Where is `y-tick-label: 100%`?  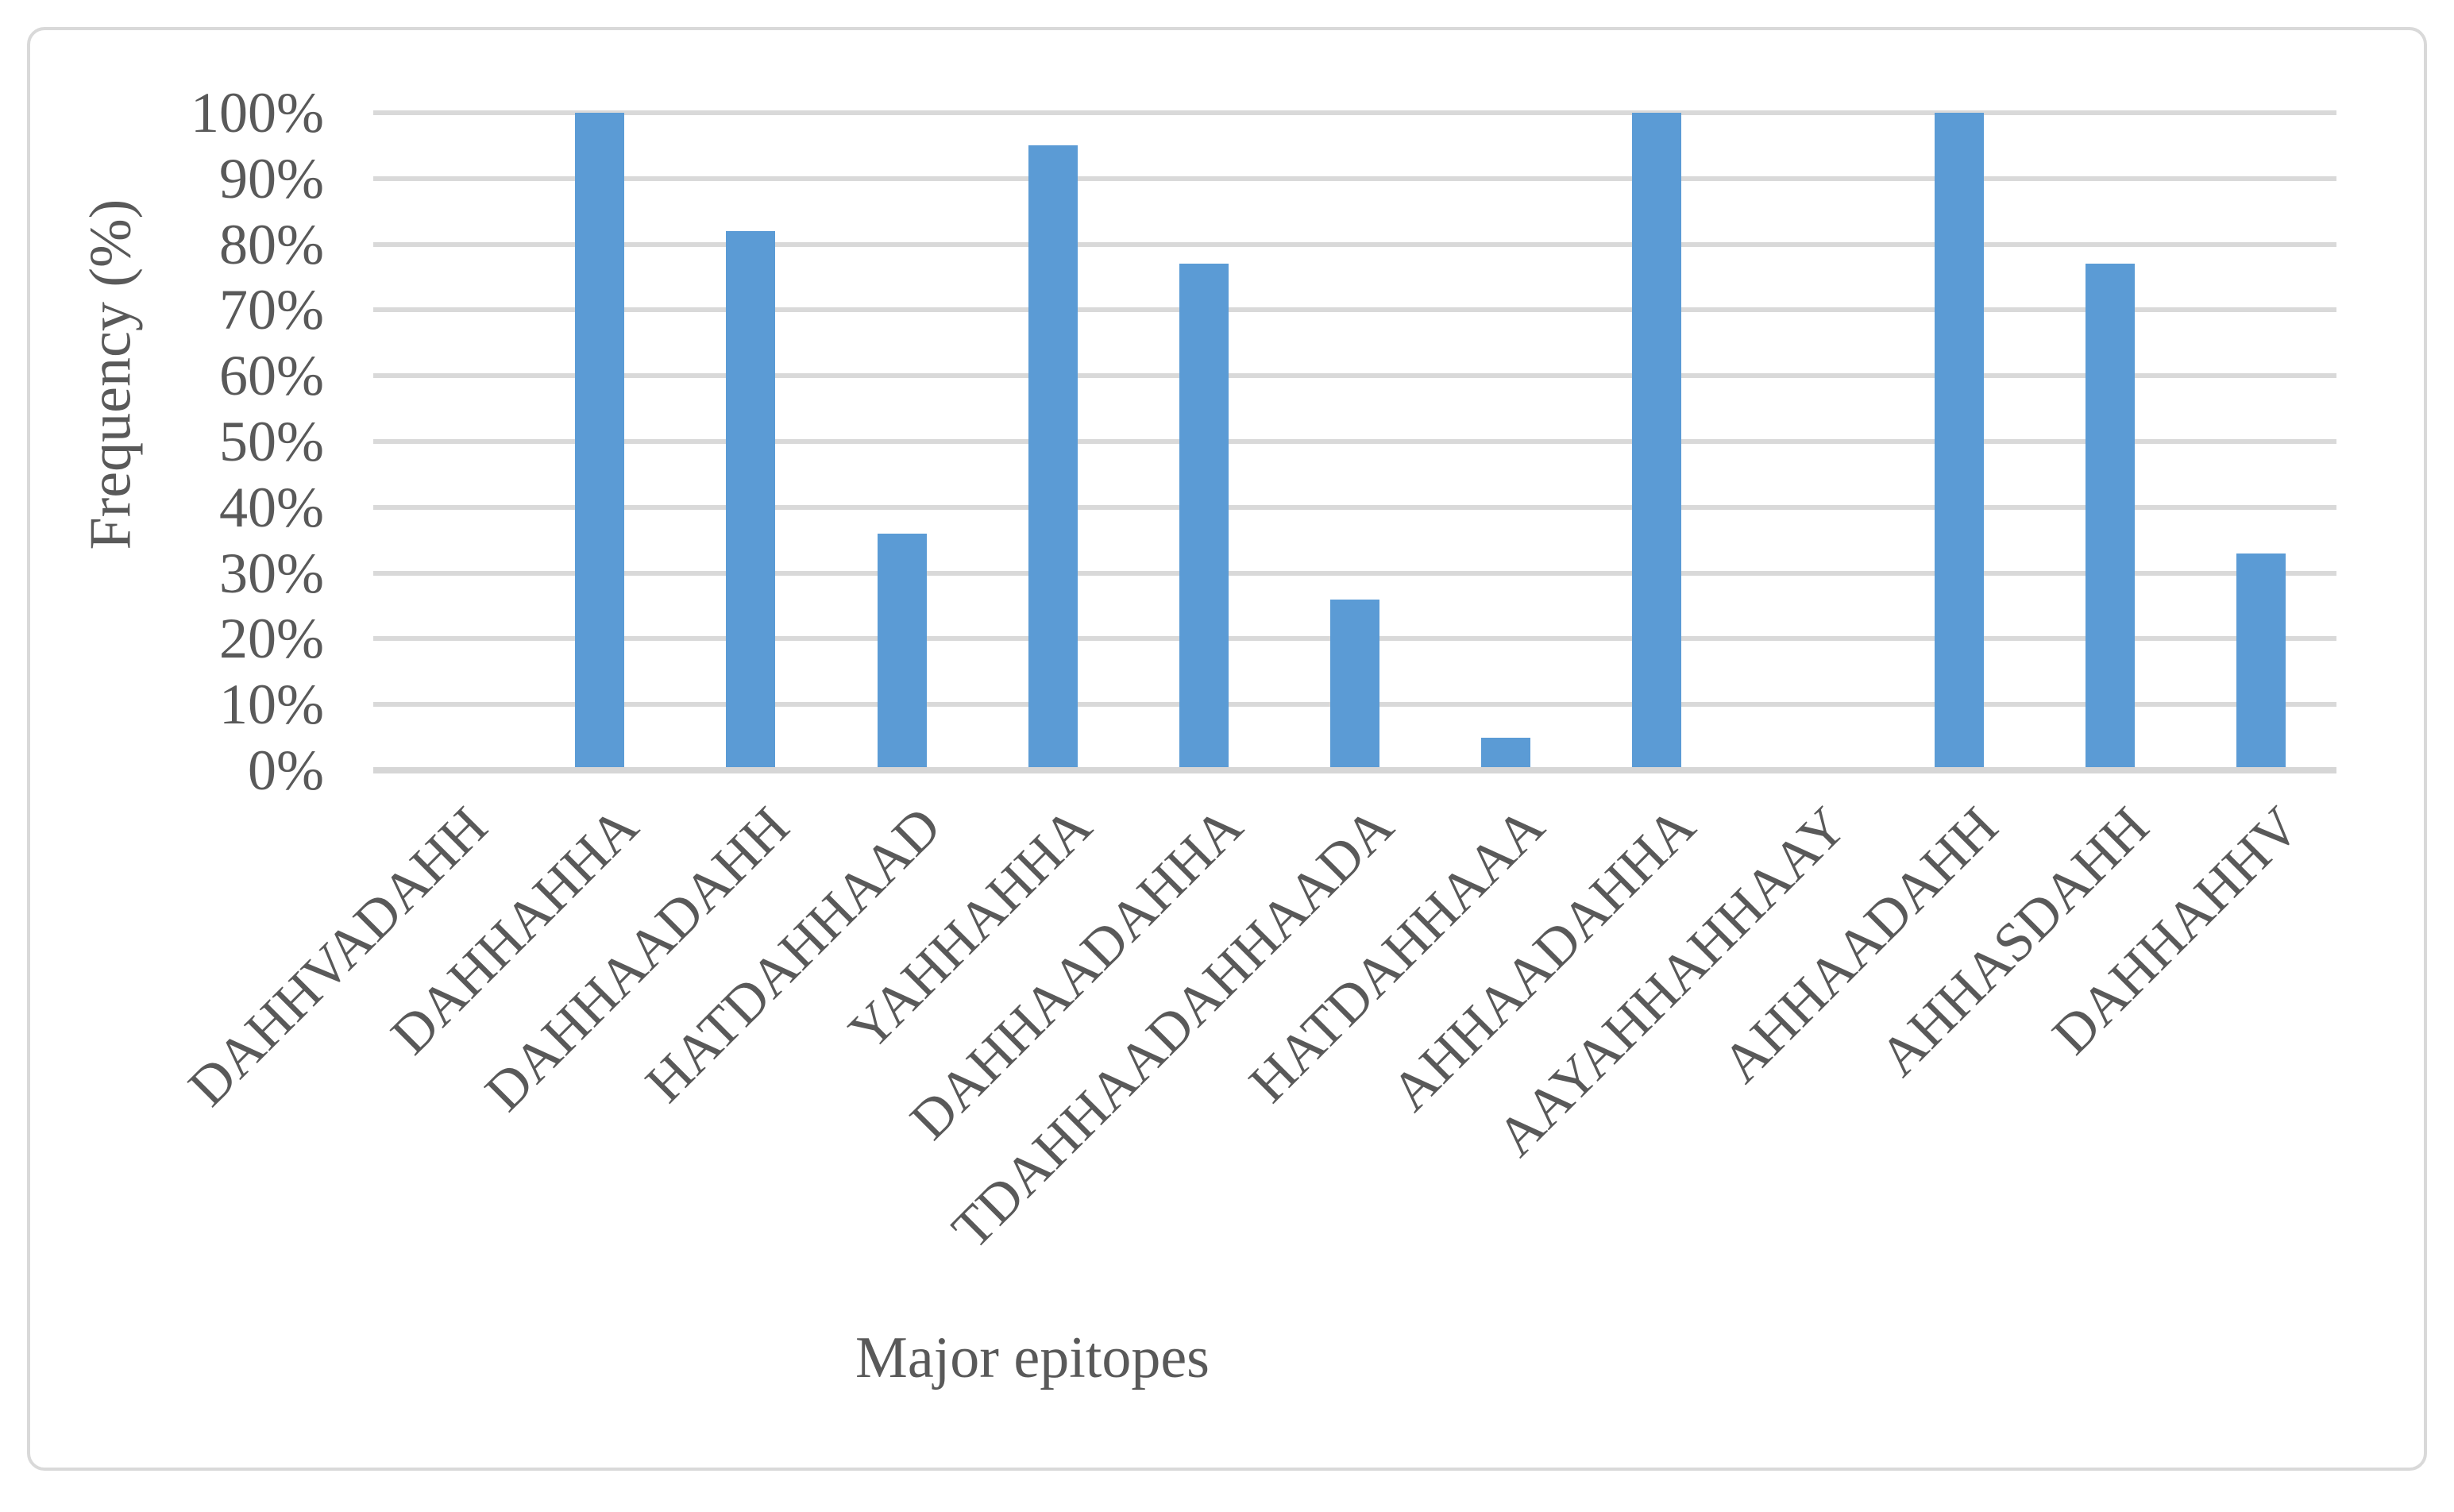
y-tick-label: 100% is located at coordinates (257, 113).